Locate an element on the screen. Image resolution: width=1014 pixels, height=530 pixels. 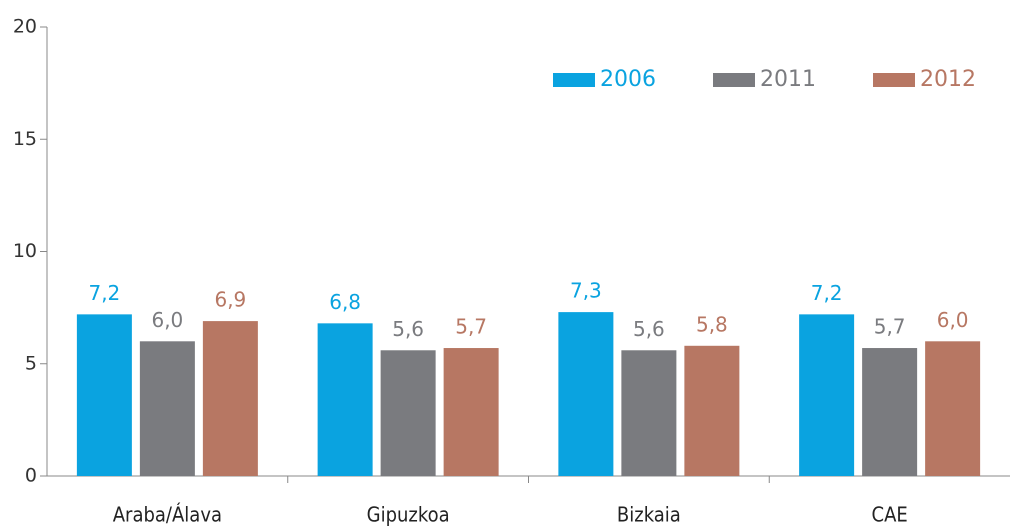
y-tick-label: 0 is located at coordinates (31, 476).